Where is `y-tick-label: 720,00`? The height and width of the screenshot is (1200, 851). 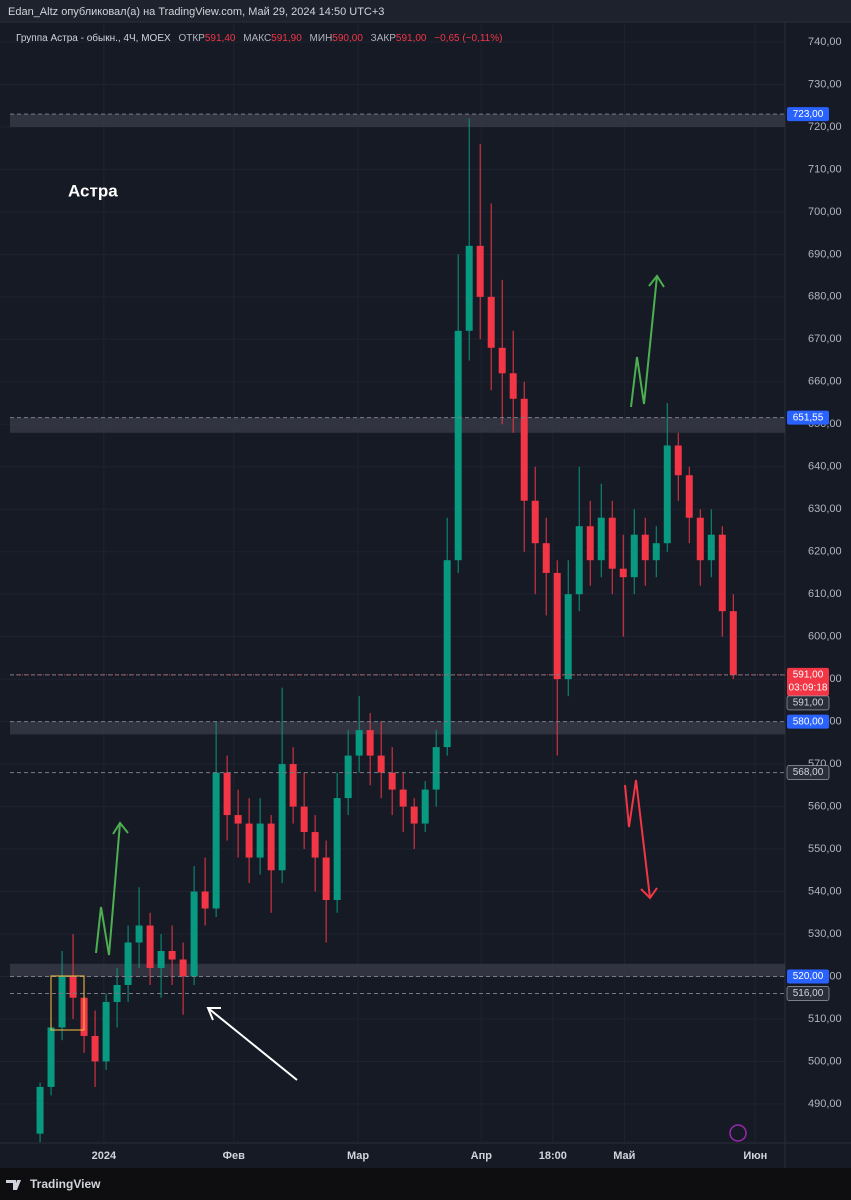
y-tick-label: 720,00 is located at coordinates (825, 127).